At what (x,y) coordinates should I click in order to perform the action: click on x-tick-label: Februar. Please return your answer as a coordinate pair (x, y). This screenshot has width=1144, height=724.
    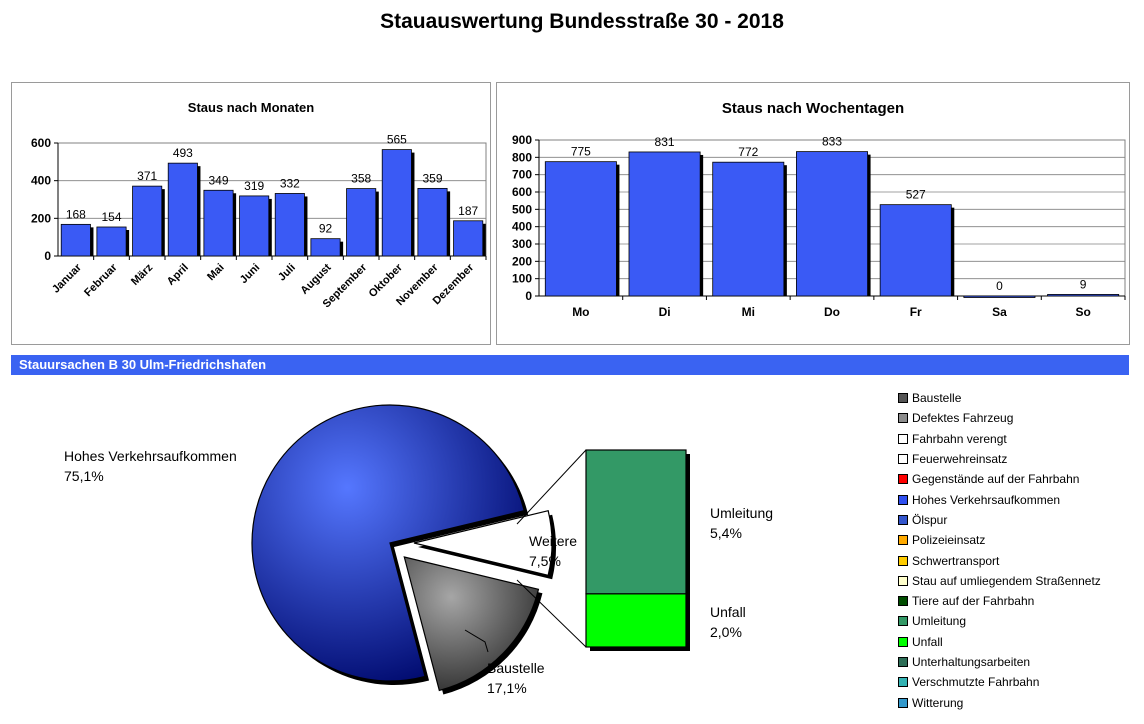
    Looking at the image, I should click on (101, 280).